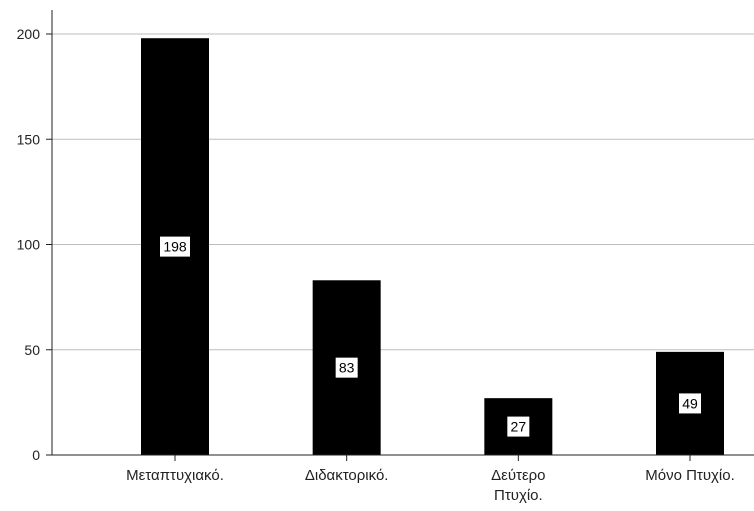 The image size is (754, 511). I want to click on data-label: 198, so click(175, 247).